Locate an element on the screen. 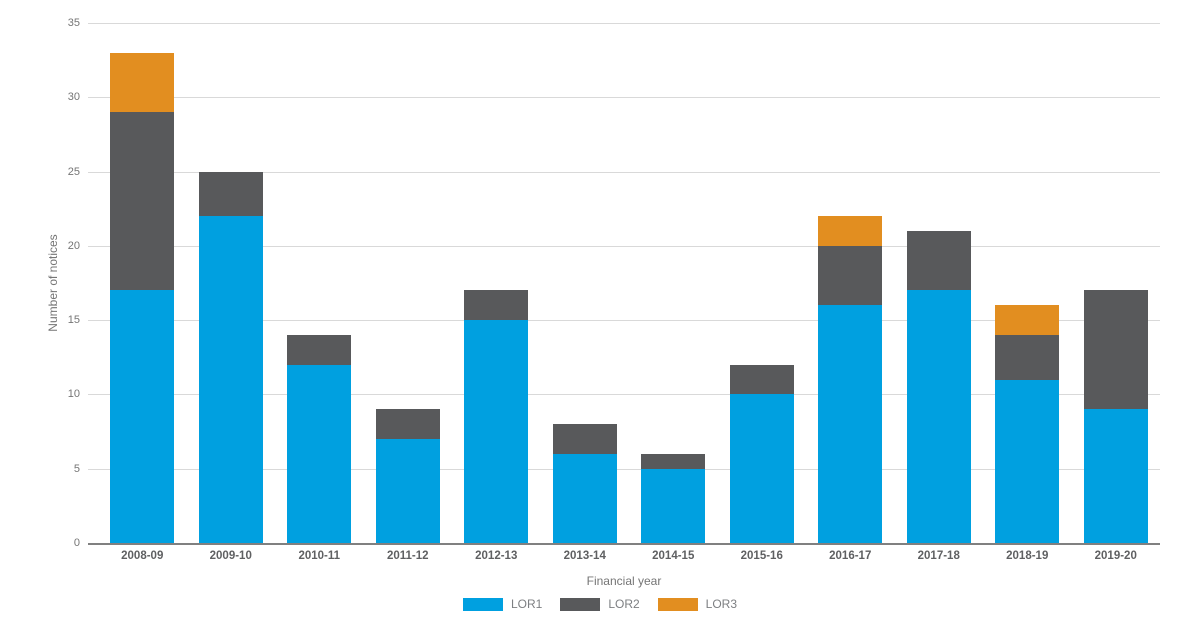  legend-swatch-lor3 is located at coordinates (677, 604).